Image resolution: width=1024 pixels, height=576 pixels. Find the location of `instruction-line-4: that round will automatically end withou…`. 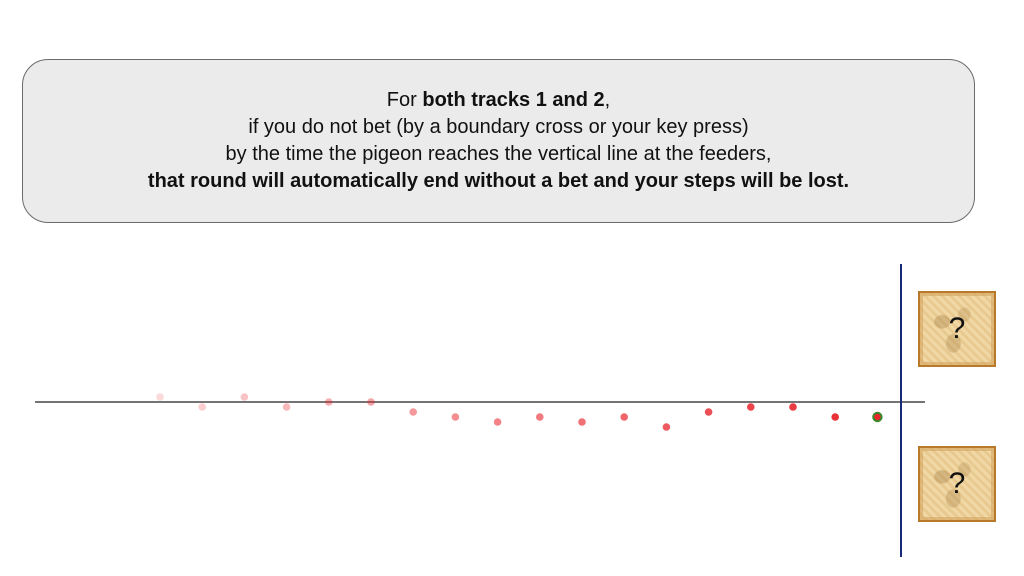

instruction-line-4: that round will automatically end withou… is located at coordinates (498, 181).